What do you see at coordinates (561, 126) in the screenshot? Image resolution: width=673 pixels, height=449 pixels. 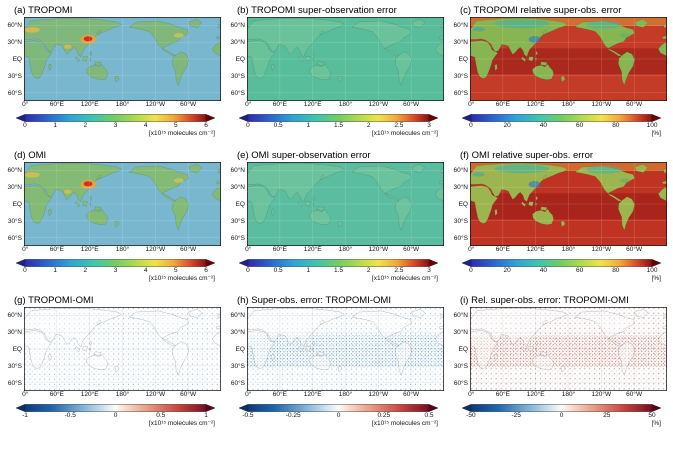 I see `colorbar-block: 0 20 40 60 80 100 [%]` at bounding box center [561, 126].